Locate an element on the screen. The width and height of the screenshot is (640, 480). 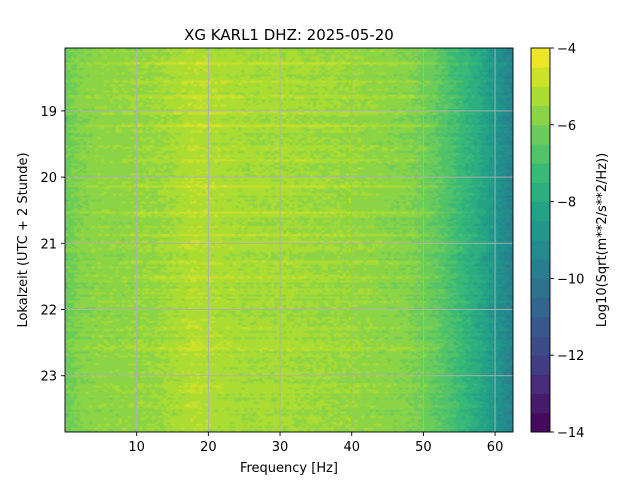
colorbar-tick-label: −12 is located at coordinates (570, 356).